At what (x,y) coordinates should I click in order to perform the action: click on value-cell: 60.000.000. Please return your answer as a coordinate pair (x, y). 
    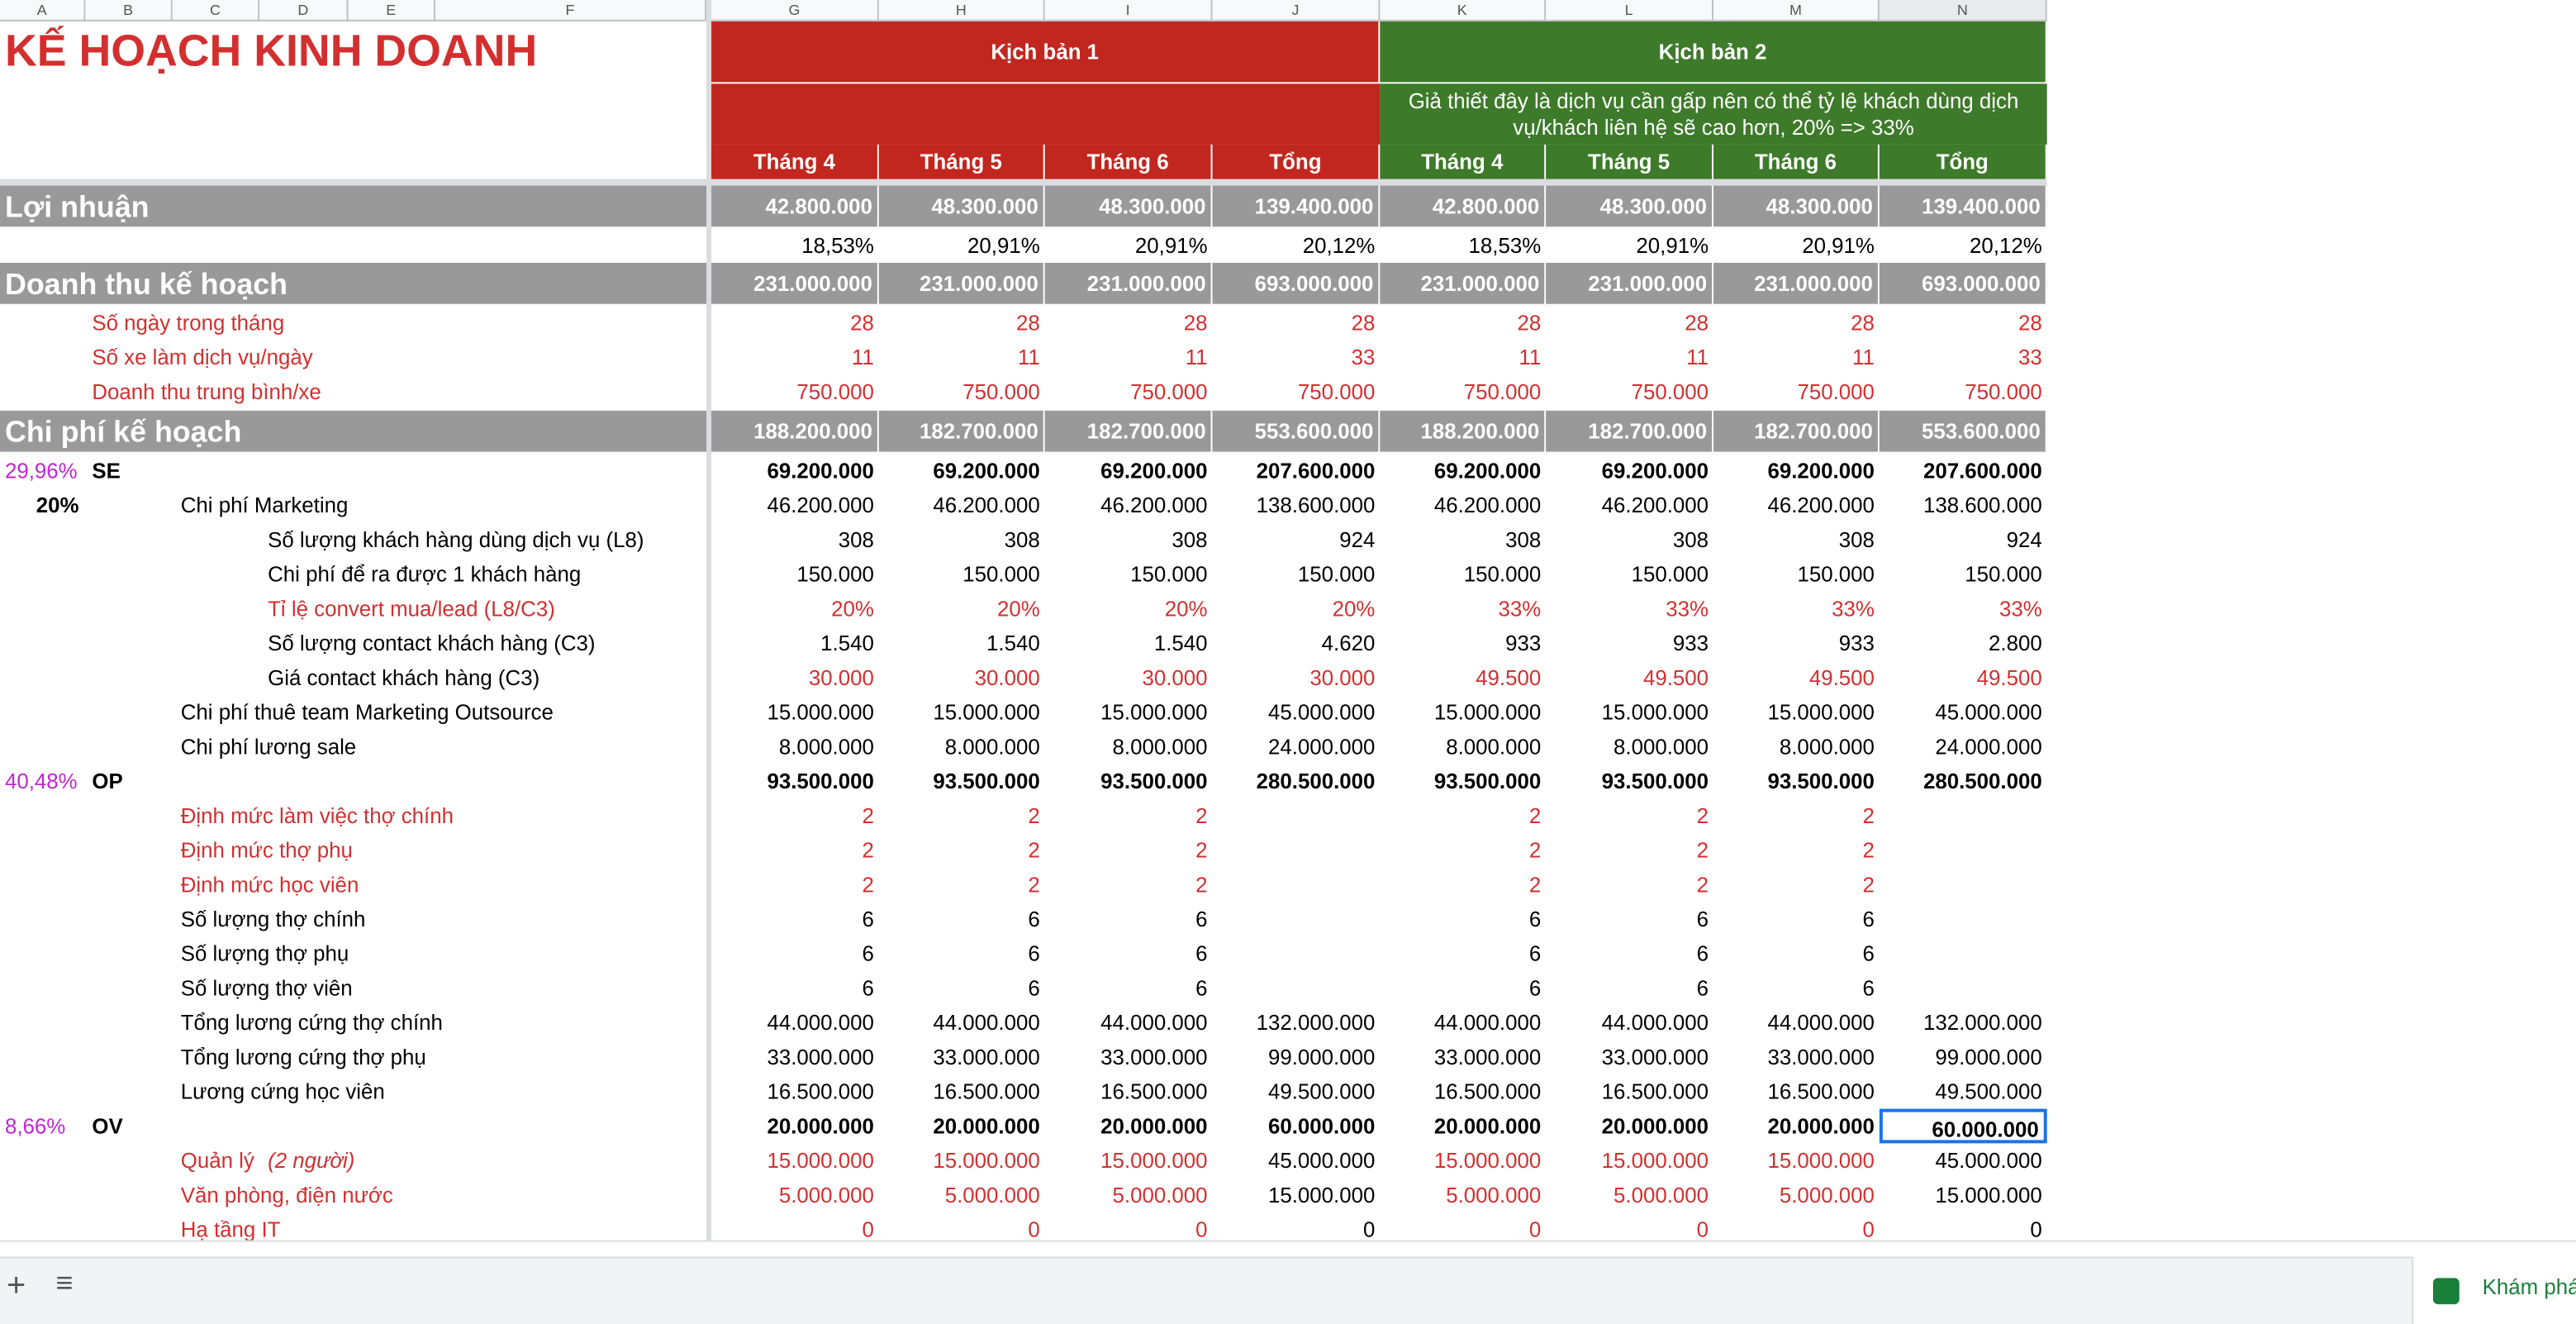
    Looking at the image, I should click on (1963, 1126).